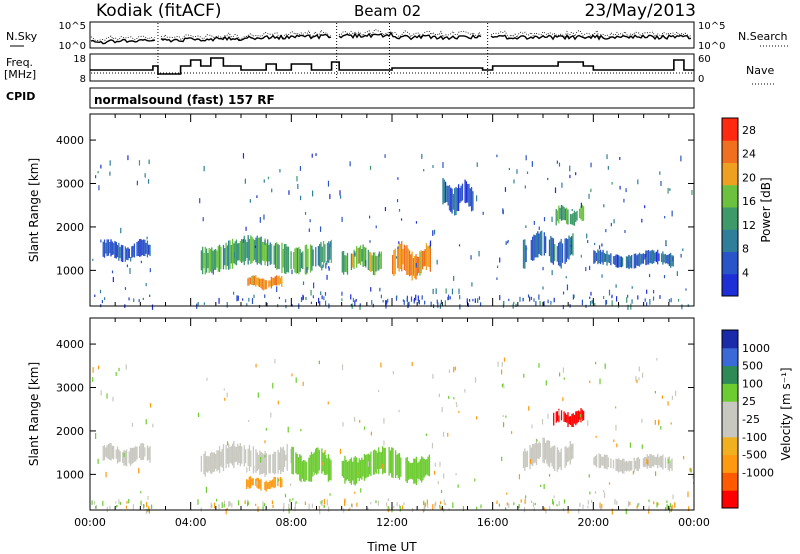  I want to click on freq-tick-top: 18, so click(79, 59).